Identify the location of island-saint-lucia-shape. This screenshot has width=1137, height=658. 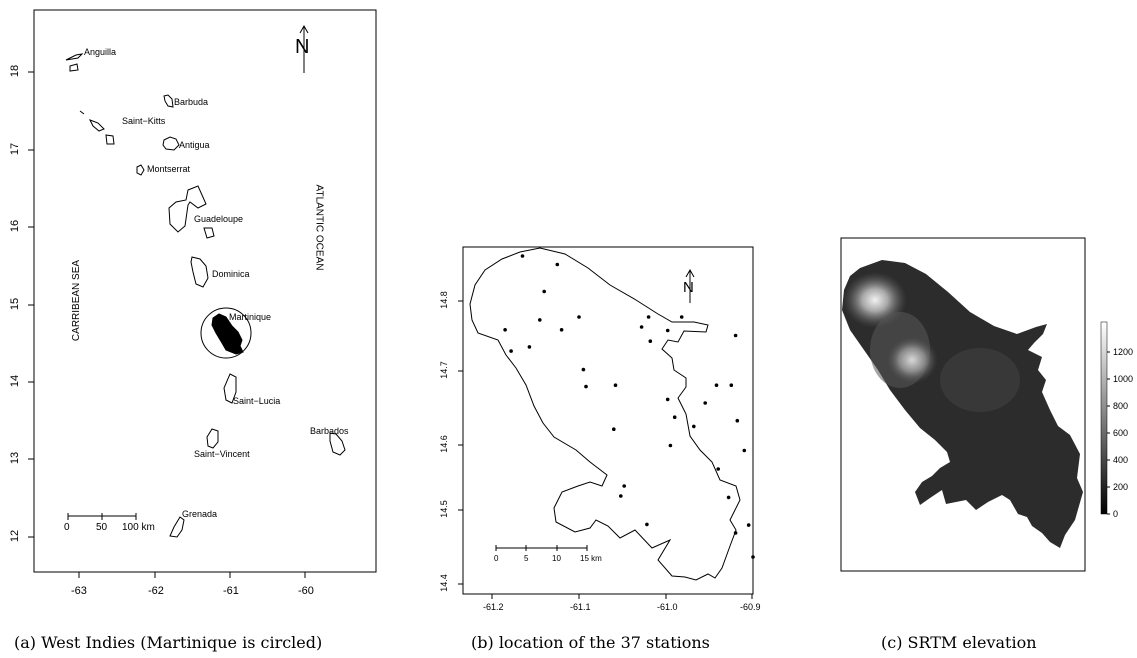
(230, 388).